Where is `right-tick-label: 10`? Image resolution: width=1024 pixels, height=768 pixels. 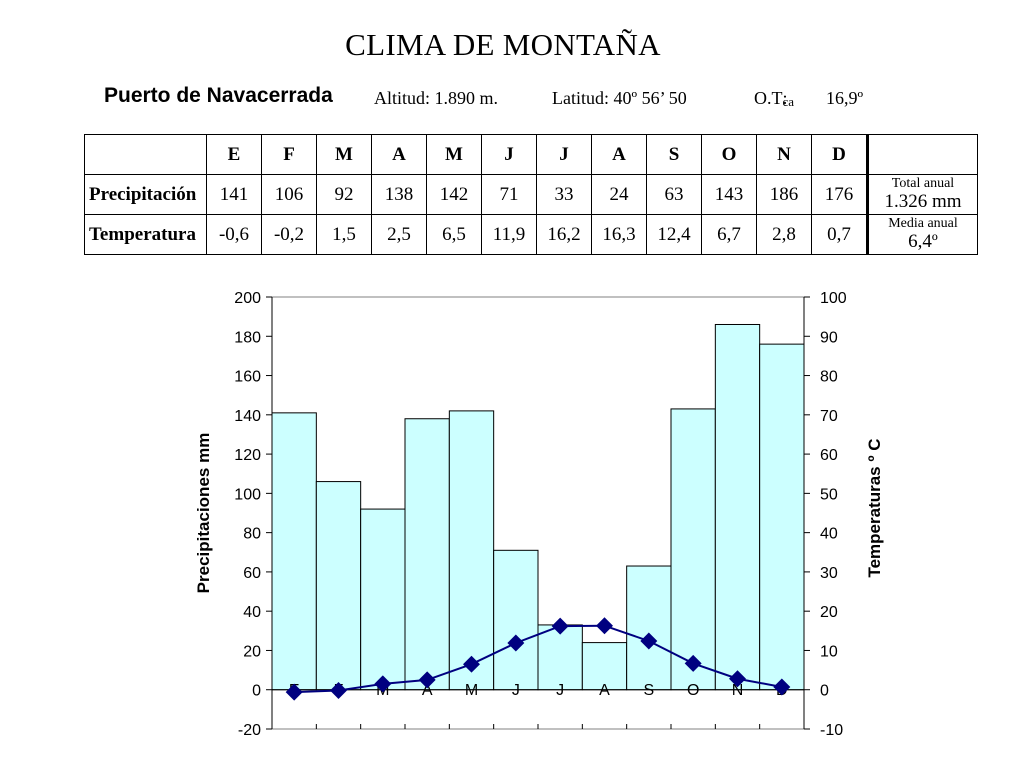 right-tick-label: 10 is located at coordinates (829, 651).